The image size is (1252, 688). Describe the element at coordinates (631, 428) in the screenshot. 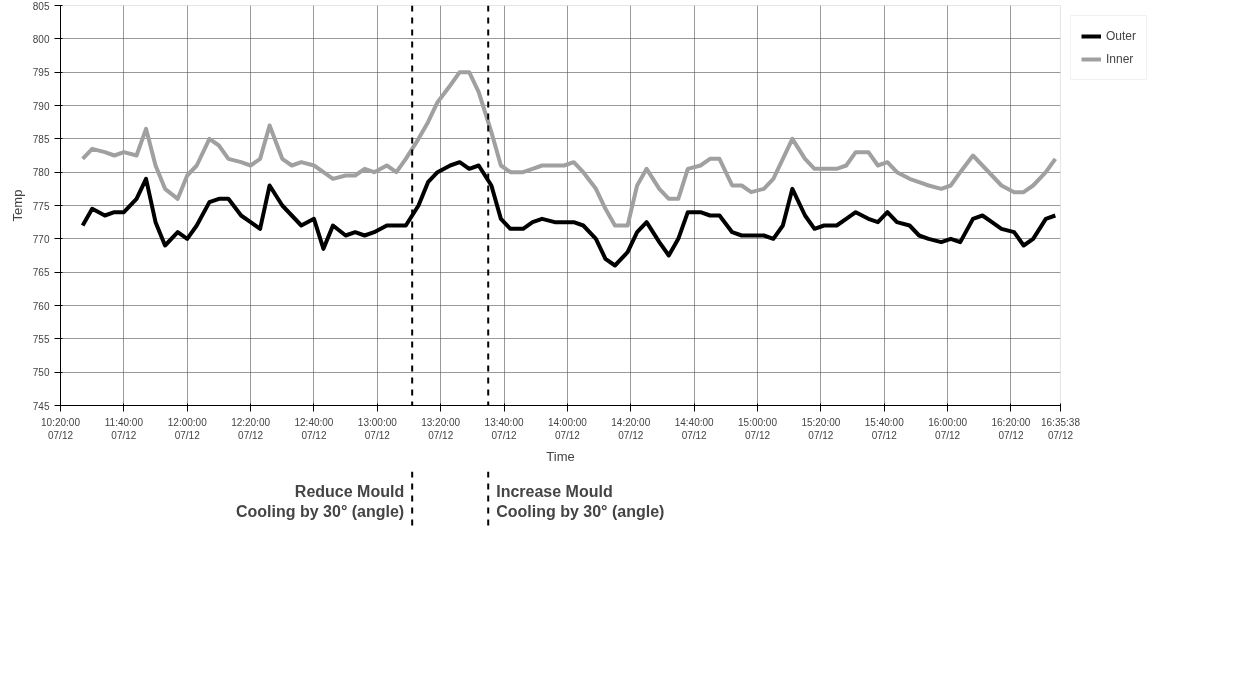

I see `x-tick-label: 14:20:00 07/12` at that location.